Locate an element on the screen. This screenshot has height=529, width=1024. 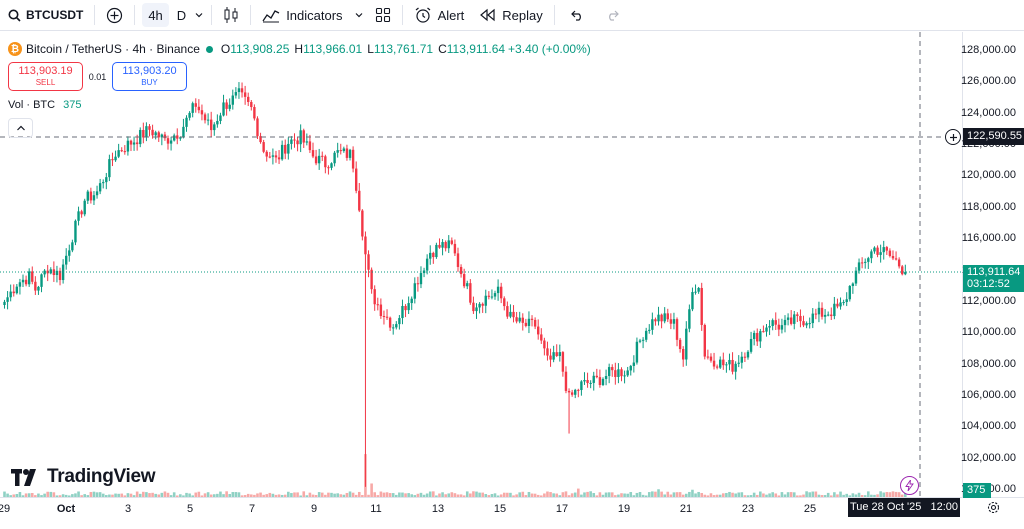
volume-price-tag: 375 is located at coordinates (977, 490).